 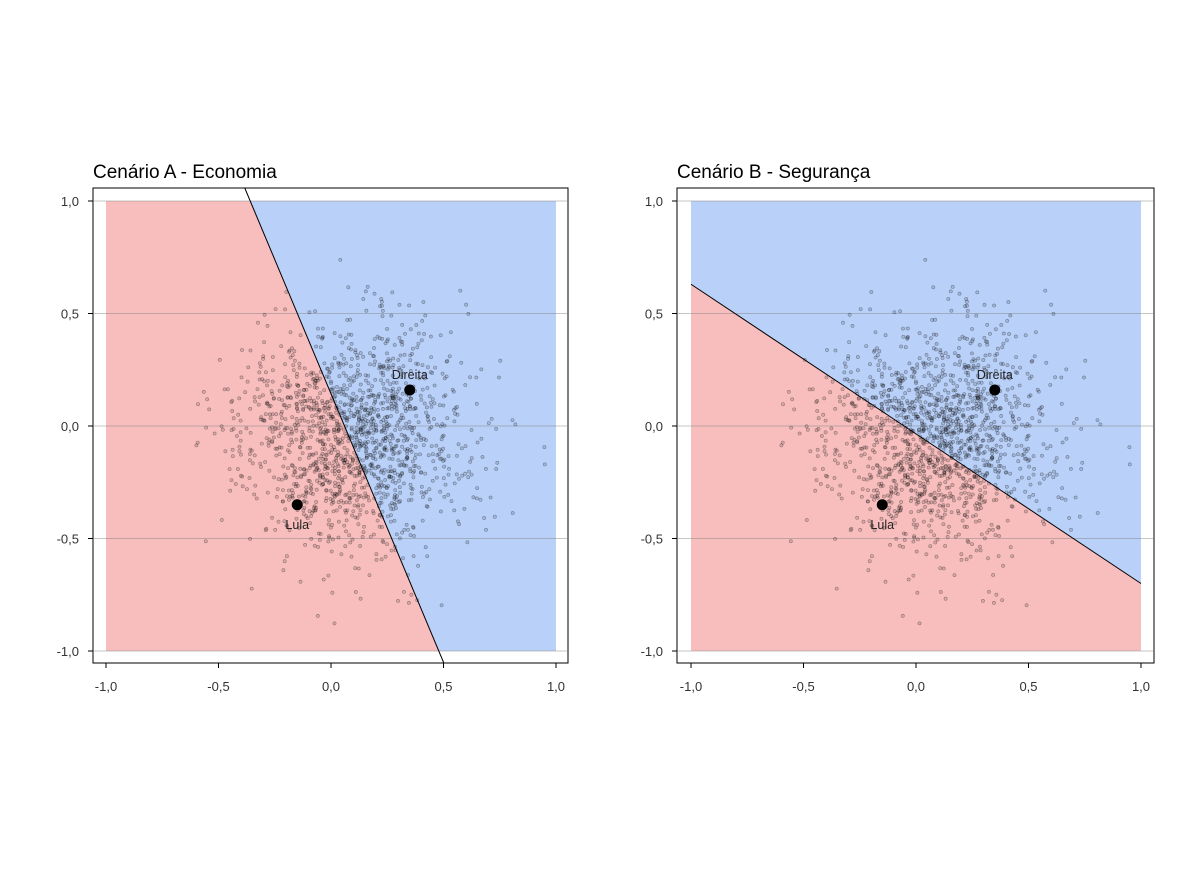 What do you see at coordinates (331, 686) in the screenshot?
I see `x-tick-label: 0,0` at bounding box center [331, 686].